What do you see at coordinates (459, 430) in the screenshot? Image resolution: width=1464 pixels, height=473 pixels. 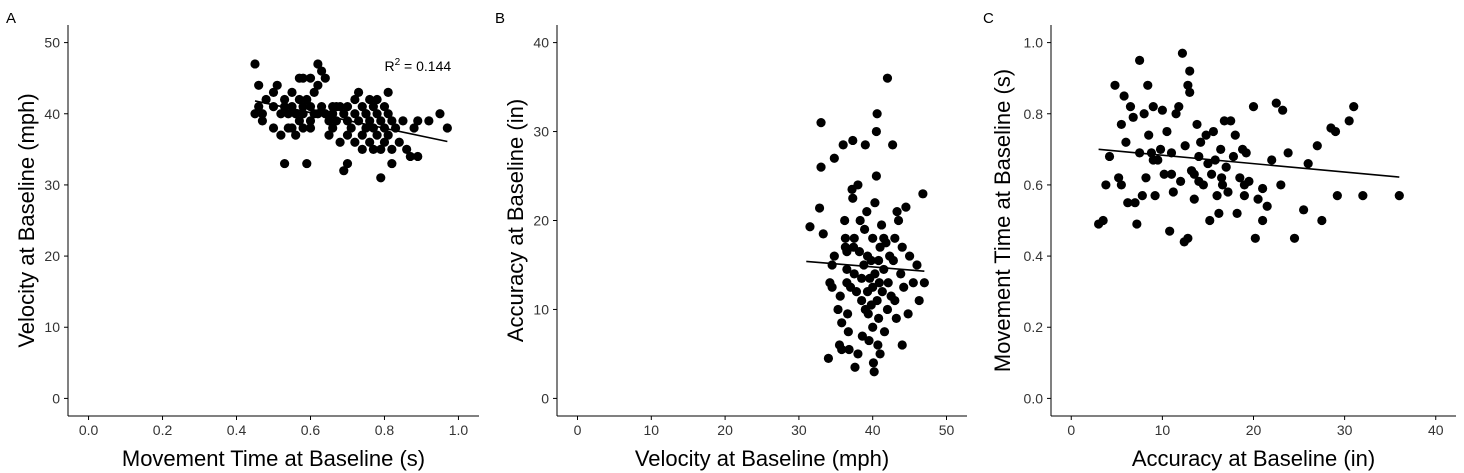 I see `x-tick-label: 1.0` at bounding box center [459, 430].